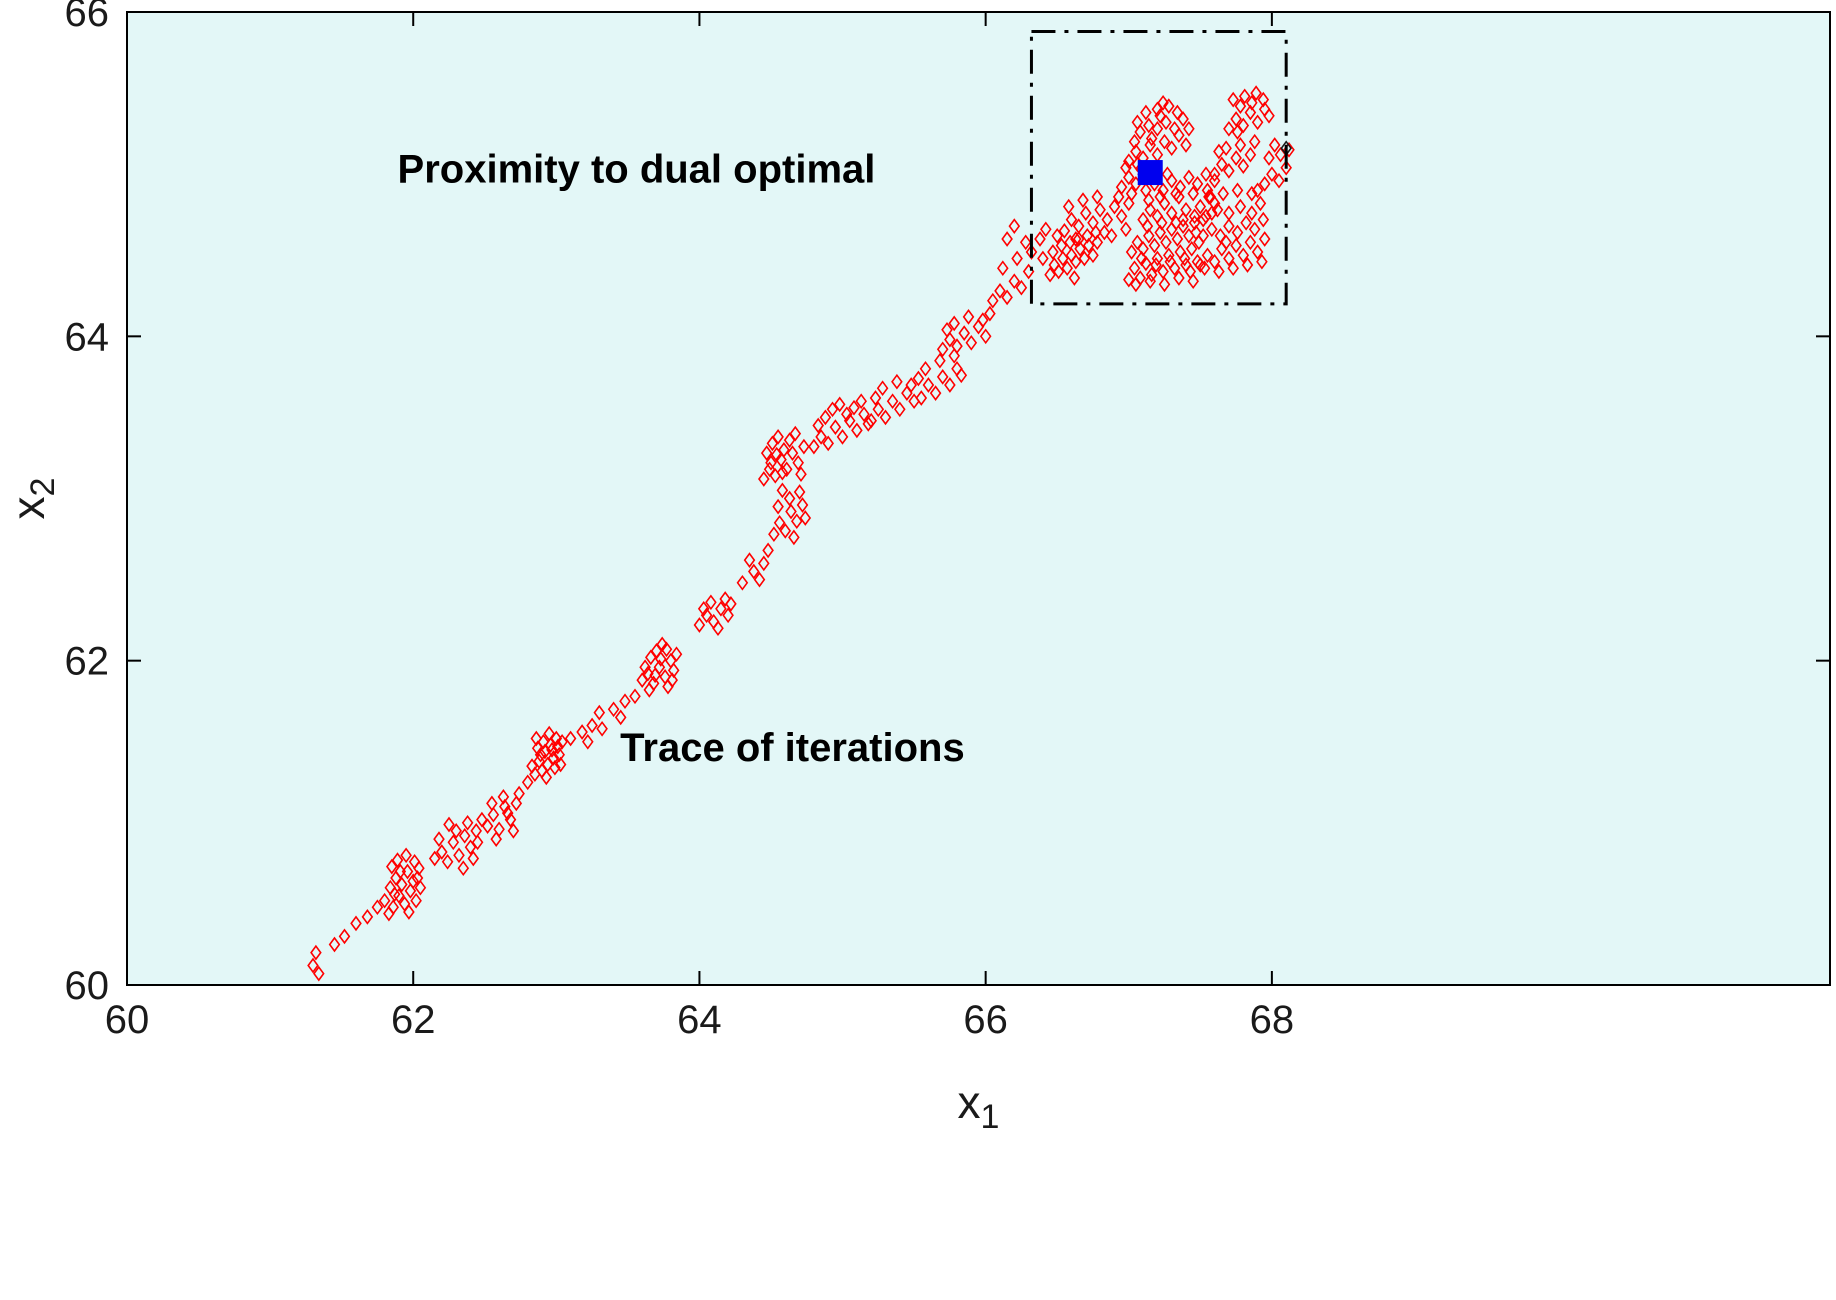 This screenshot has width=1836, height=1300. Describe the element at coordinates (87, 337) in the screenshot. I see `y-tick-label: 64` at that location.